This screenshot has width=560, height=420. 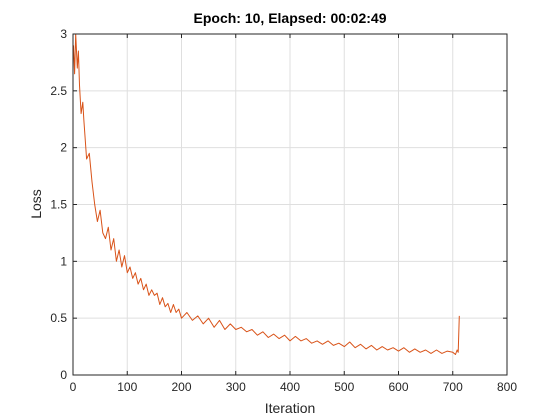 I want to click on x-tick-label: 300, so click(x=236, y=387).